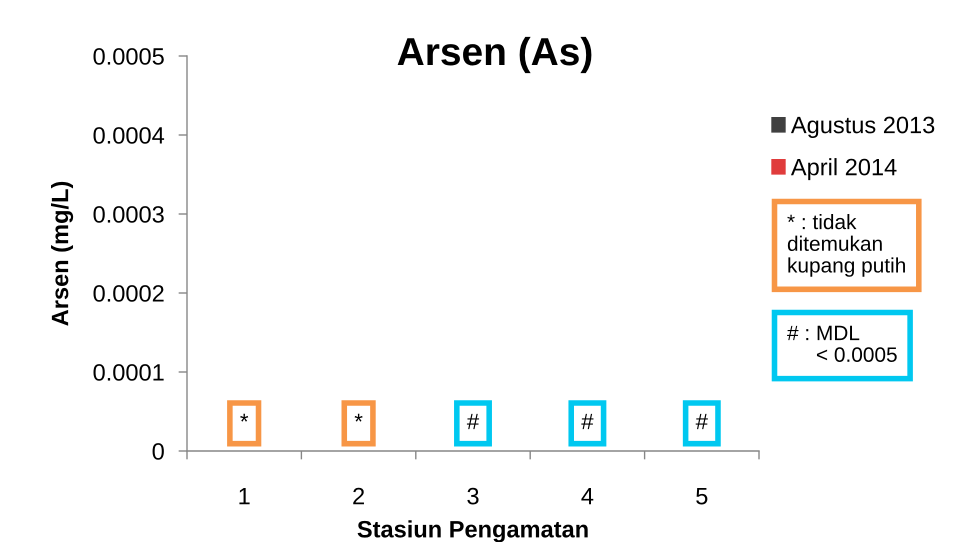  Describe the element at coordinates (158, 451) in the screenshot. I see `y-tick-label: 0` at that location.